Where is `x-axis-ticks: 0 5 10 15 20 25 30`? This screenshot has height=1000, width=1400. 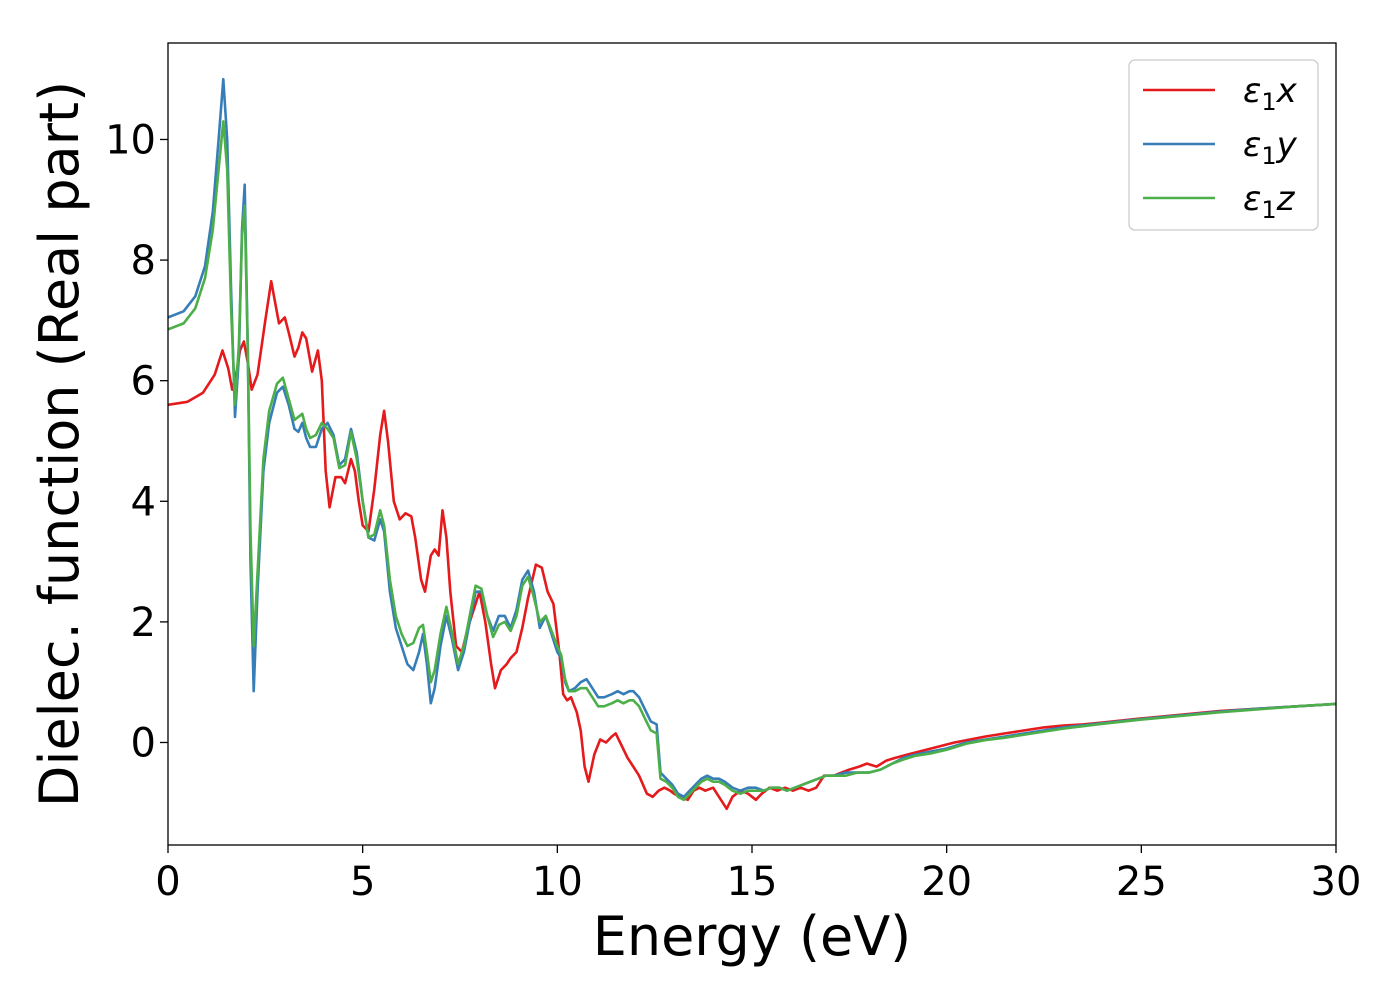 x-axis-ticks: 0 5 10 15 20 25 30 is located at coordinates (758, 875).